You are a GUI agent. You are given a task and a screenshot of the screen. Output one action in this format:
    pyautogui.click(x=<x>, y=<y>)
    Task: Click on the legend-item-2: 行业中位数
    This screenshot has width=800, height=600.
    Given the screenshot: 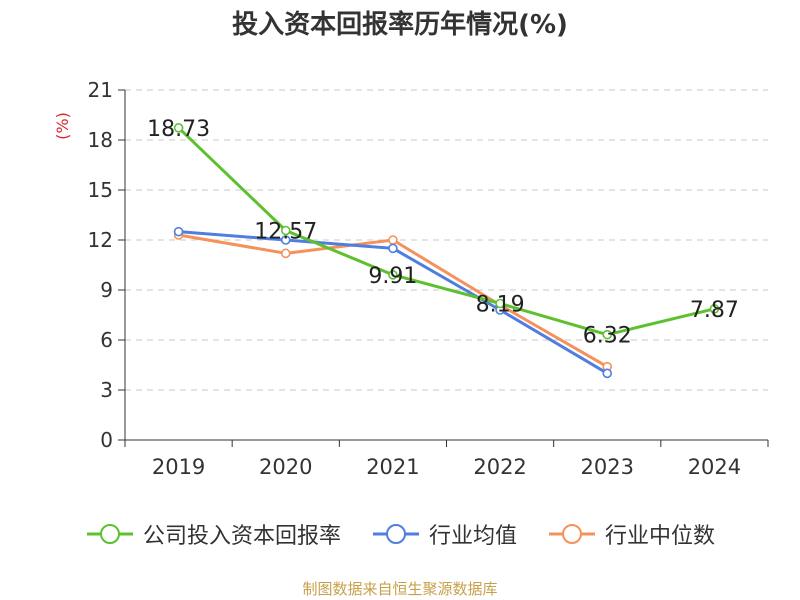 What is the action you would take?
    pyautogui.click(x=631, y=534)
    